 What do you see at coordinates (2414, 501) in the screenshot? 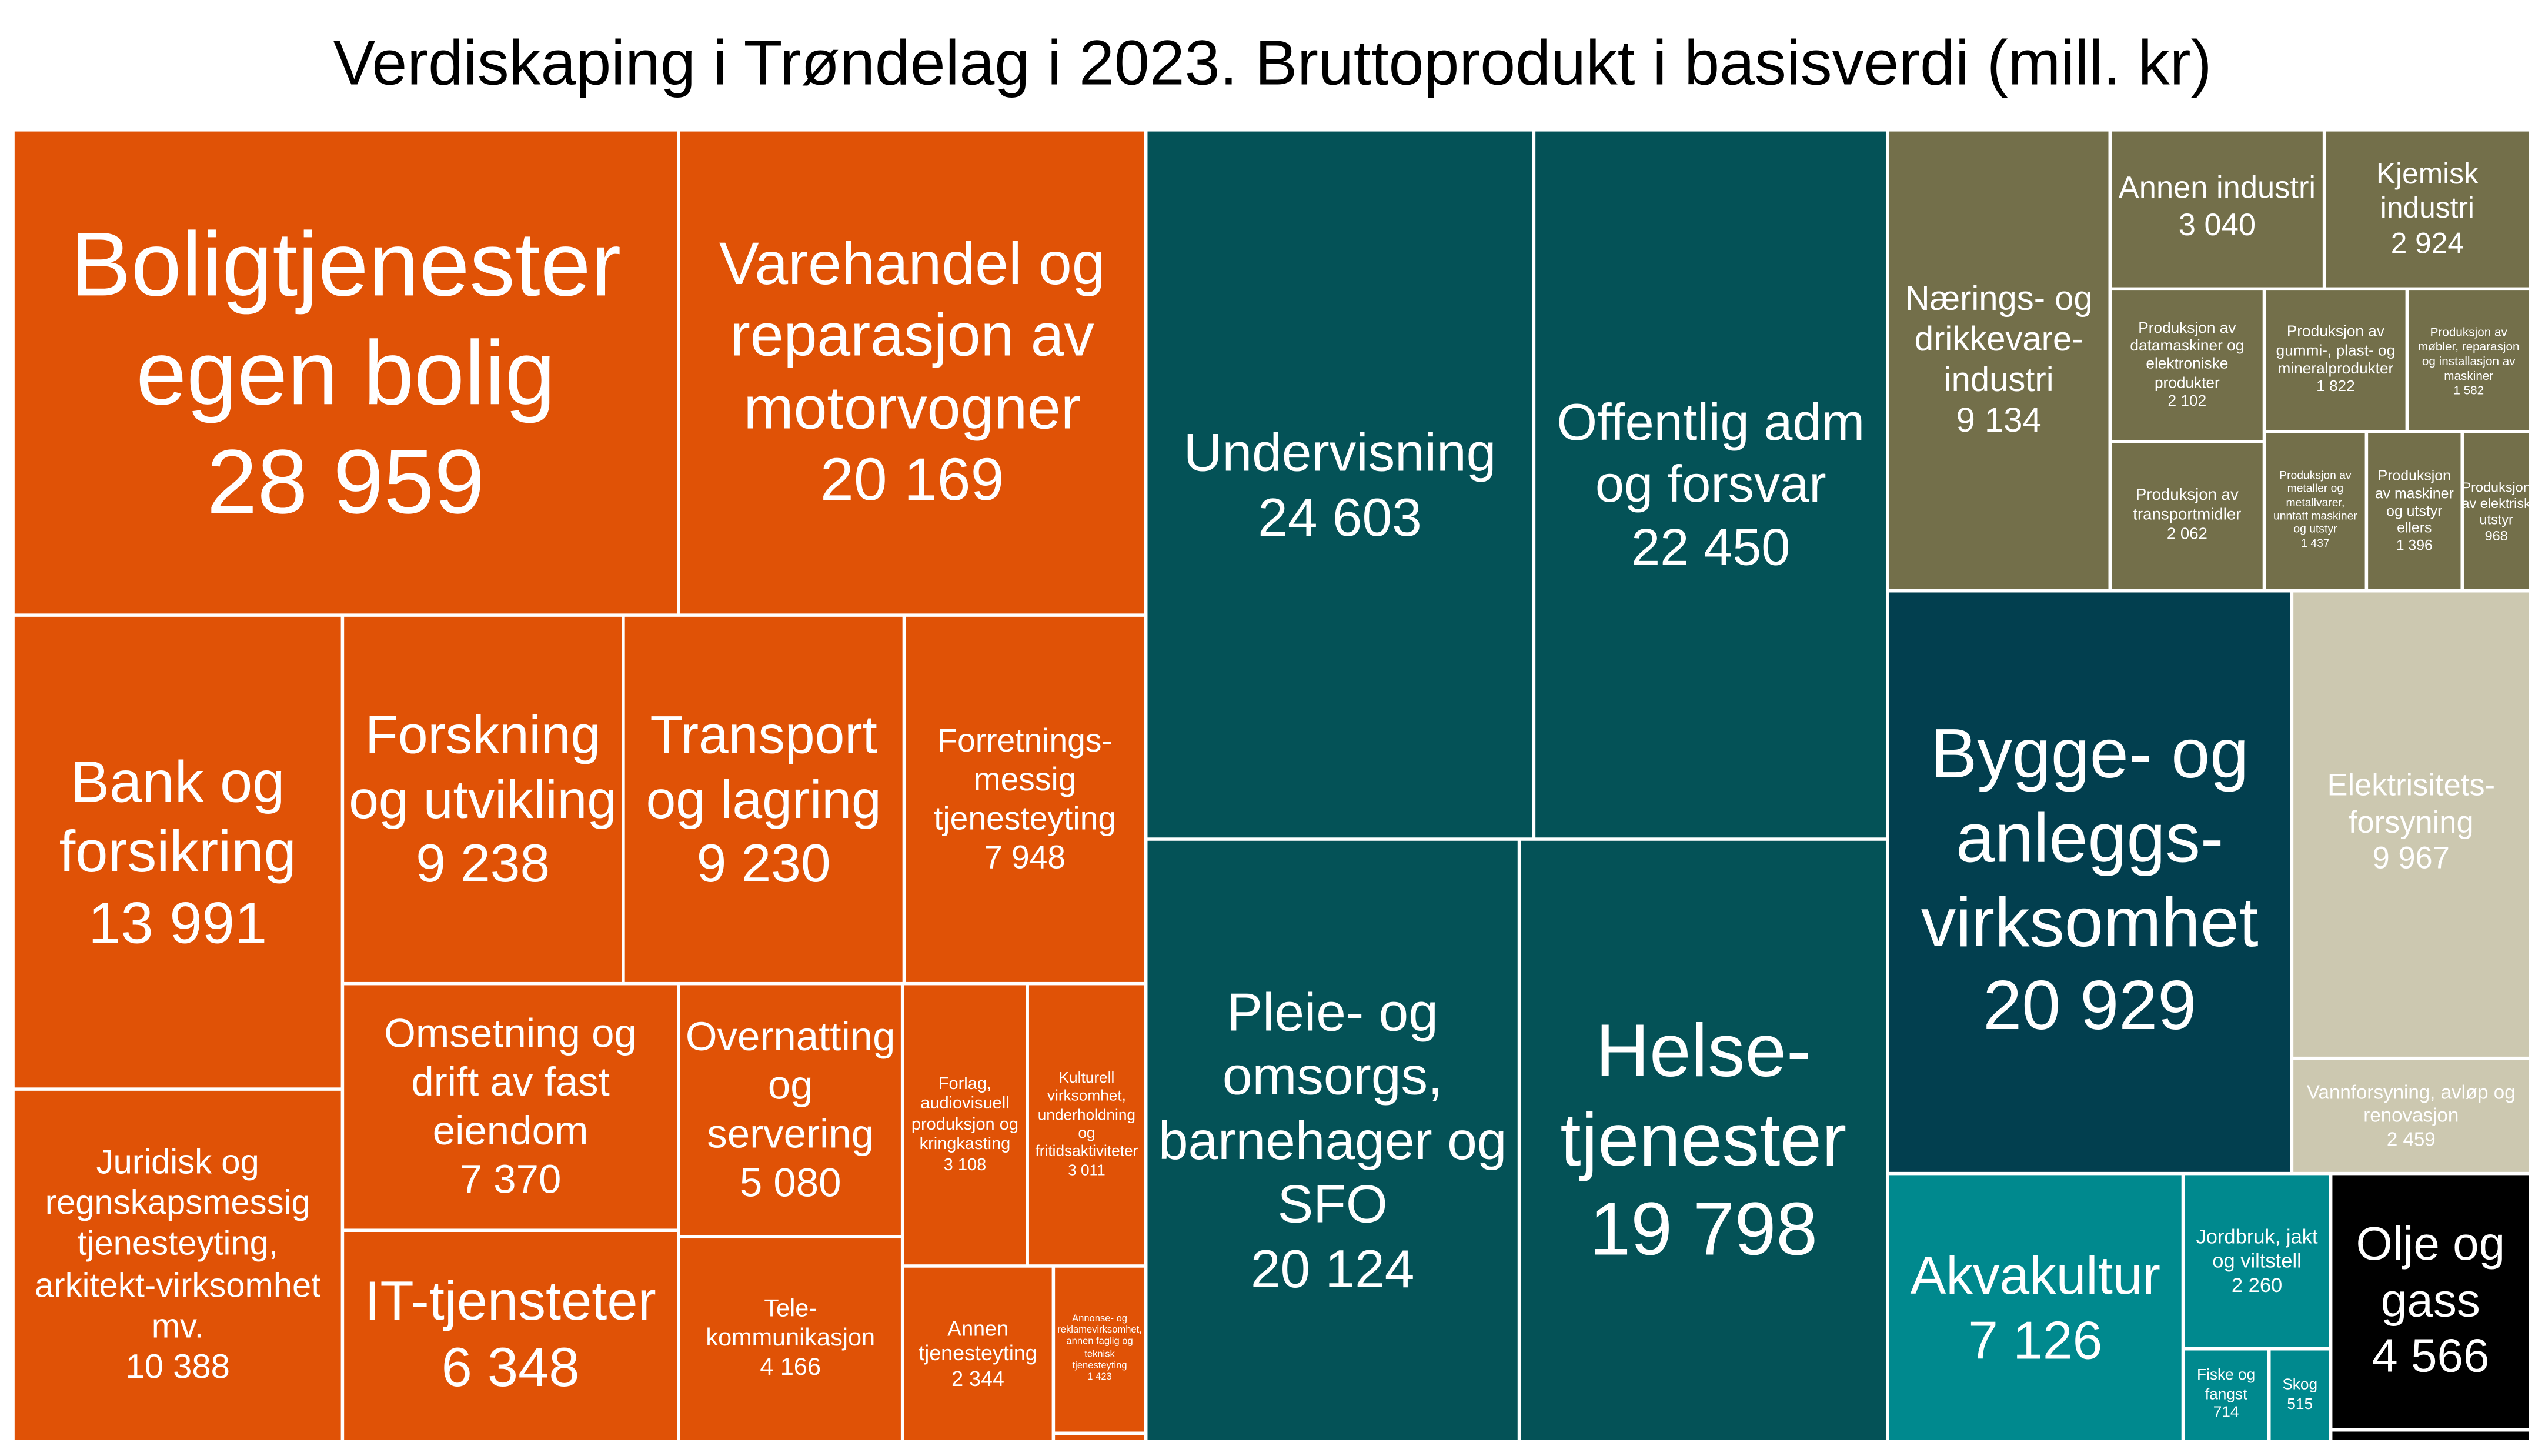
I see `cell-label: Produksjon av maskiner og utstyr ellers` at bounding box center [2414, 501].